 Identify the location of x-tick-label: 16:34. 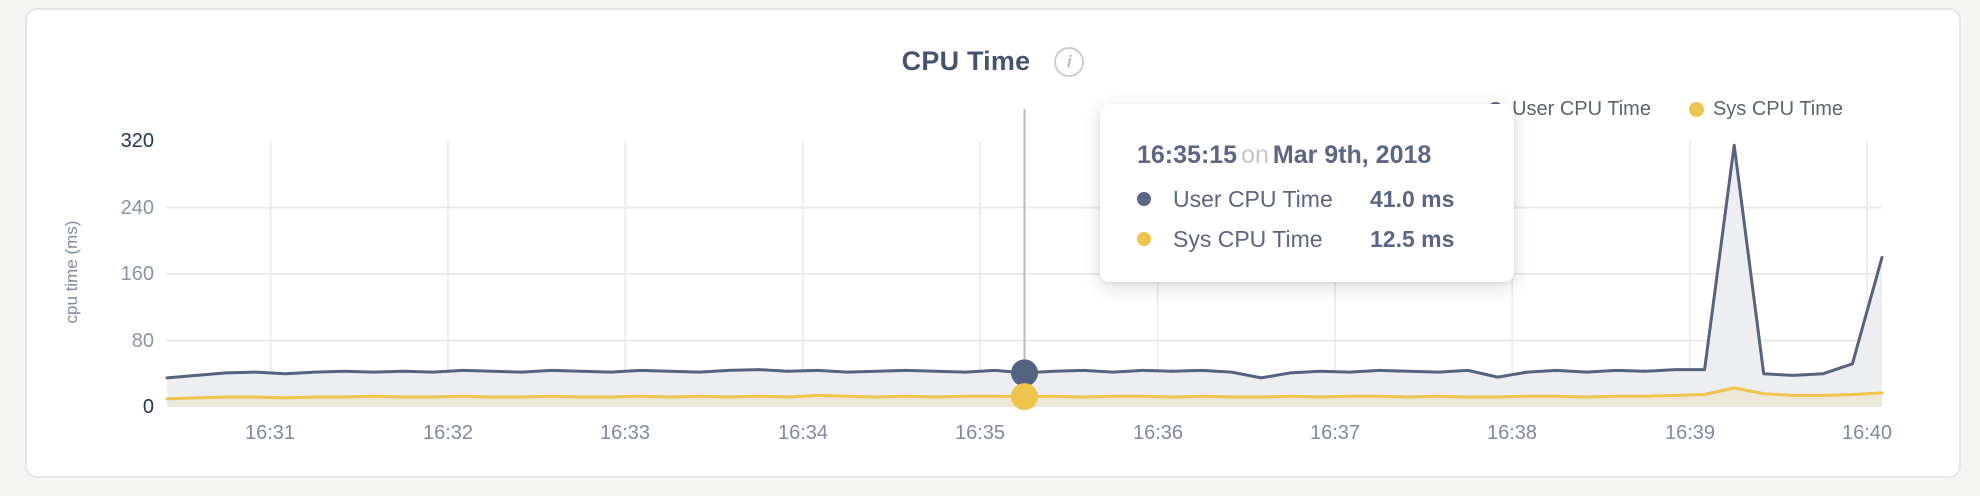
(803, 433).